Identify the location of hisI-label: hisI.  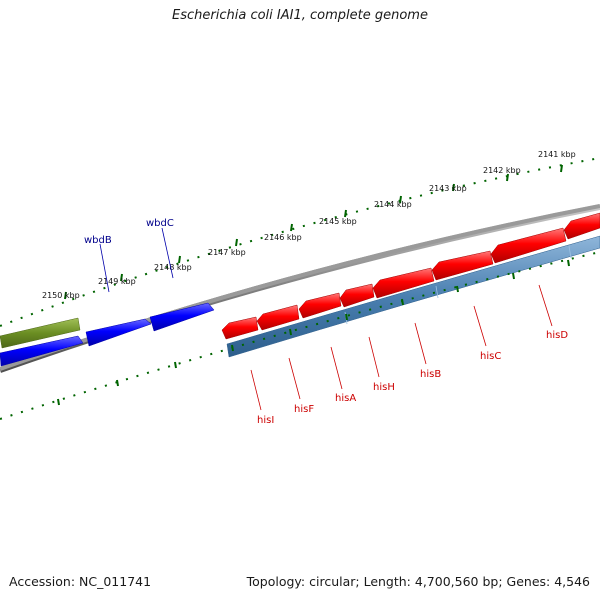
(265, 420).